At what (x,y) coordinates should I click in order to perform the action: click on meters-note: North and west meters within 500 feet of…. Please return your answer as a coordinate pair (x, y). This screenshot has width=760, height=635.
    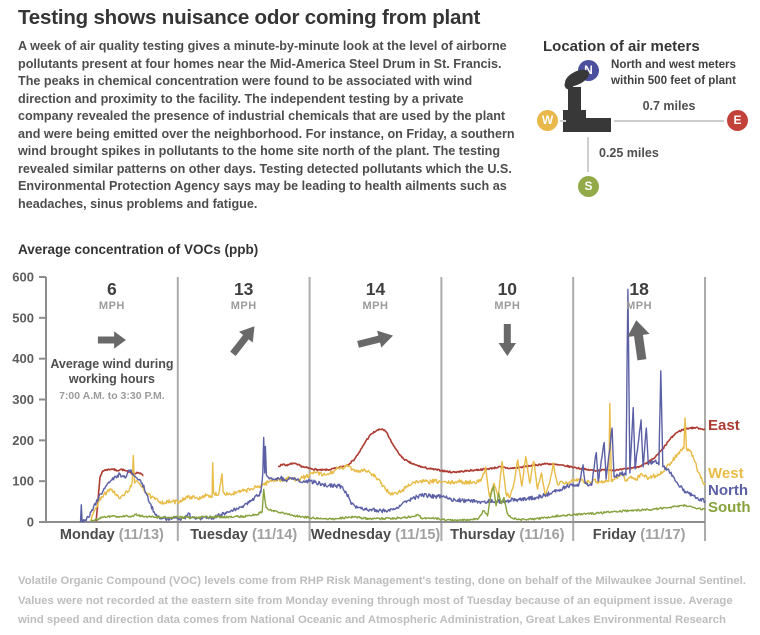
    Looking at the image, I should click on (673, 72).